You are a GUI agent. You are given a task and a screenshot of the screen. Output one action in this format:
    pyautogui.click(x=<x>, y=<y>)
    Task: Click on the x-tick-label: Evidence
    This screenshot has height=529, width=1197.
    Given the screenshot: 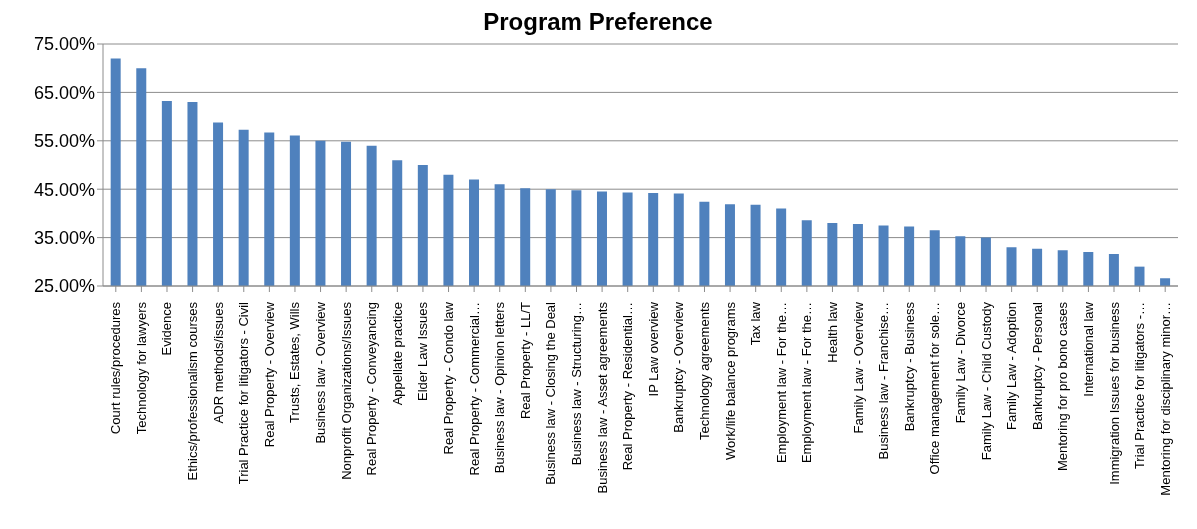 What is the action you would take?
    pyautogui.click(x=167, y=329)
    